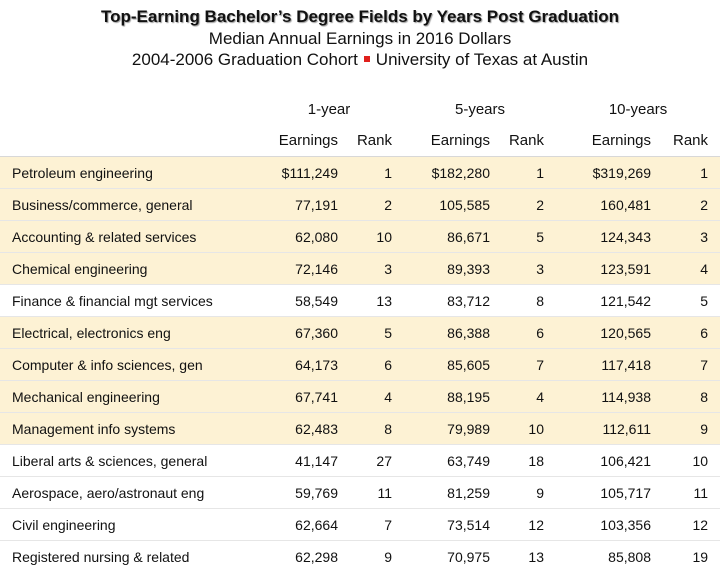 The height and width of the screenshot is (572, 720). Describe the element at coordinates (529, 301) in the screenshot. I see `rank-5yr-cell: 8` at that location.